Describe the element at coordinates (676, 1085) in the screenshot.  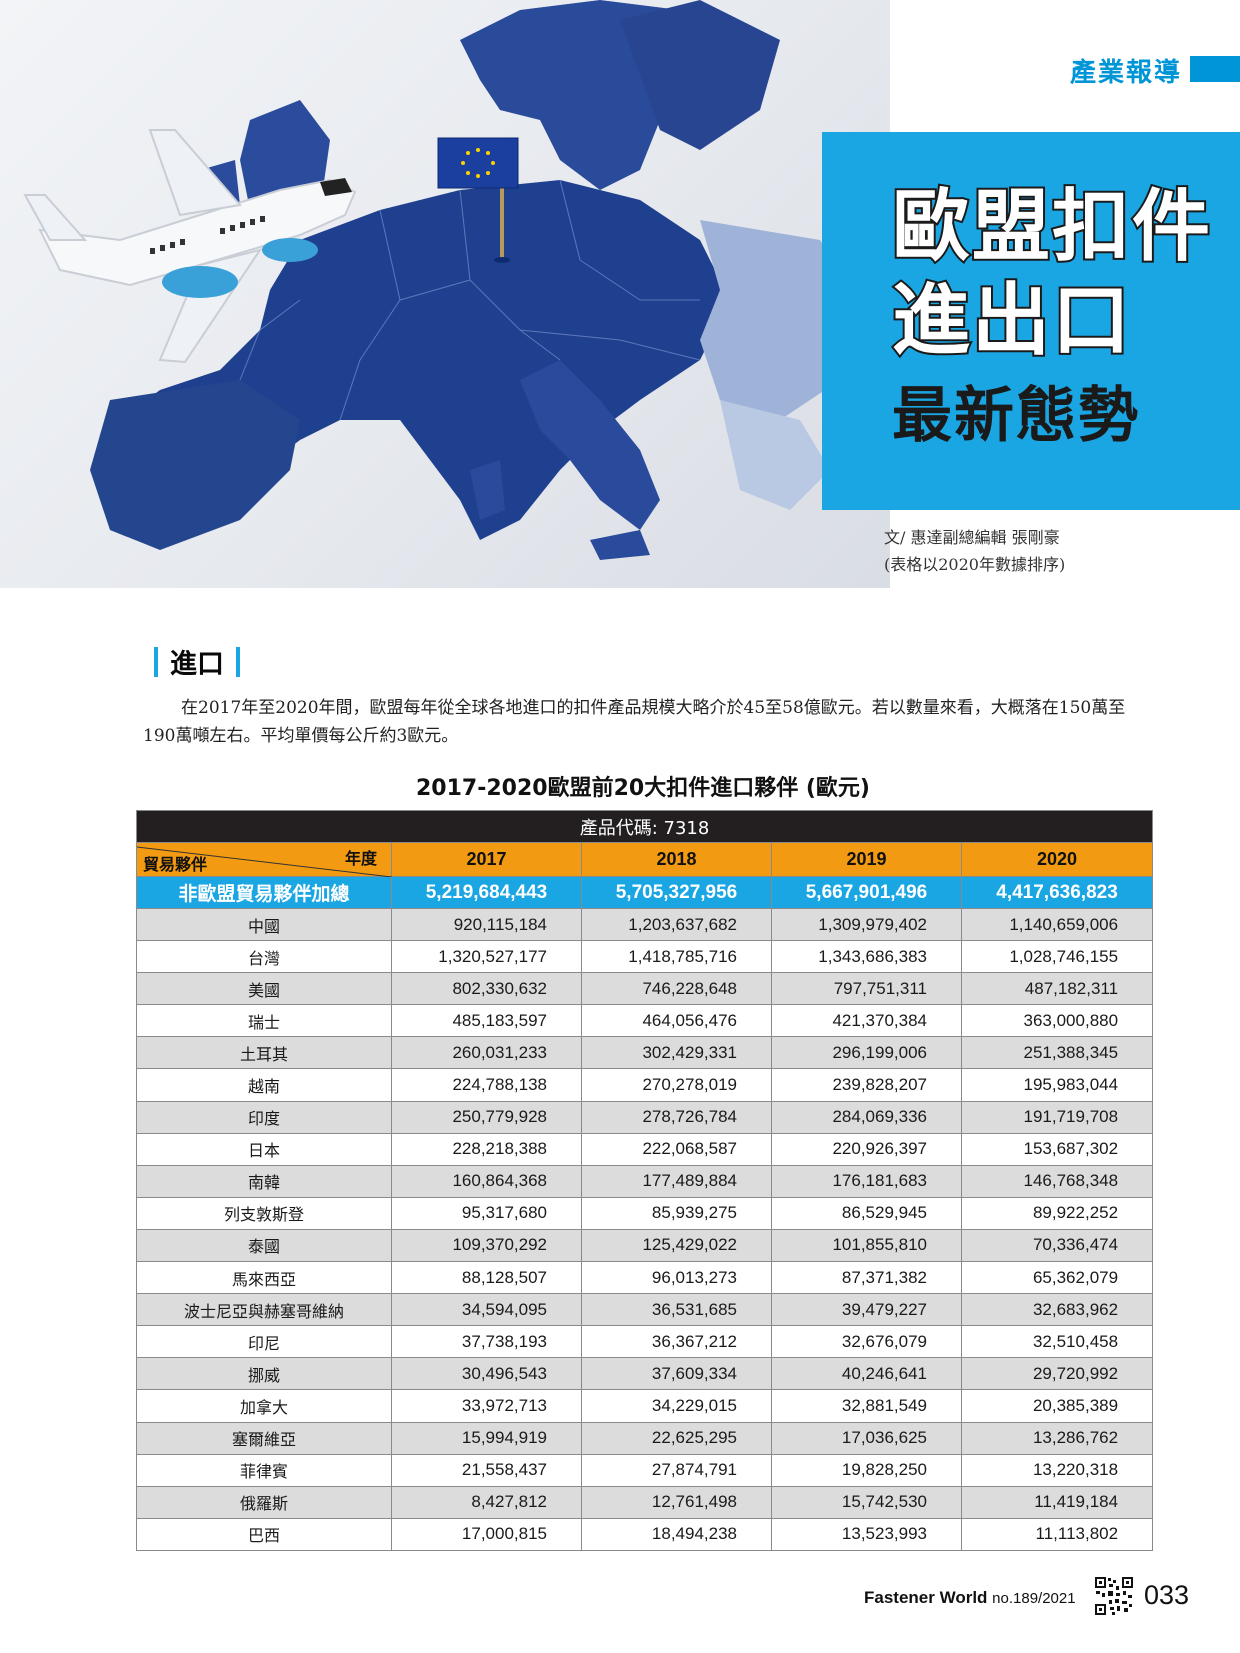
I see `value-cell-2018: 270,278,019` at that location.